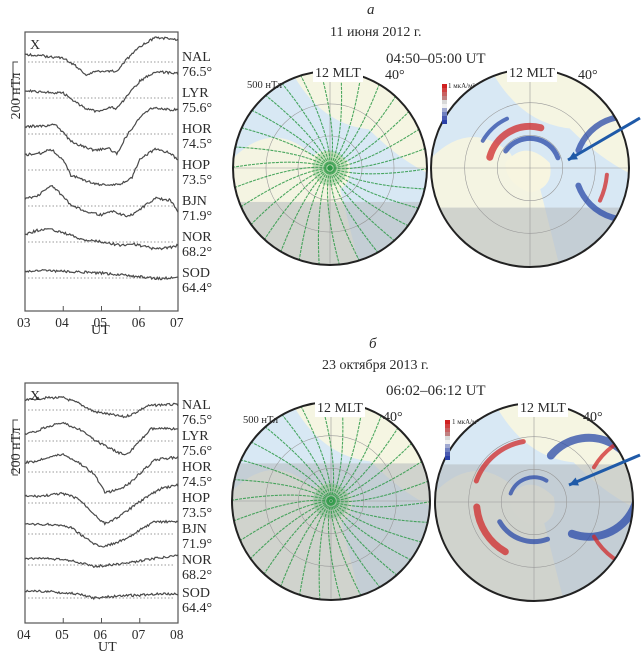 The width and height of the screenshot is (643, 657). What do you see at coordinates (101, 92) in the screenshot?
I see `trace-lyr` at bounding box center [101, 92].